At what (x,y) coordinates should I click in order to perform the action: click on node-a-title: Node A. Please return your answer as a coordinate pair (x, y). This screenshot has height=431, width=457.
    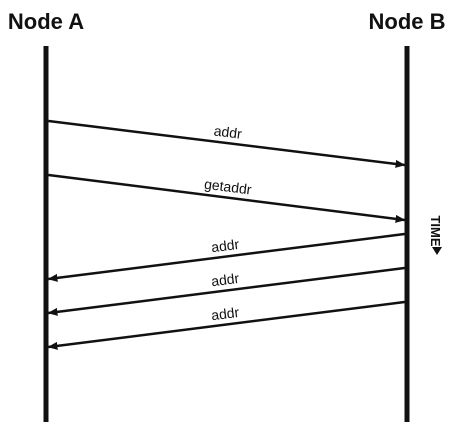
    Looking at the image, I should click on (46, 21).